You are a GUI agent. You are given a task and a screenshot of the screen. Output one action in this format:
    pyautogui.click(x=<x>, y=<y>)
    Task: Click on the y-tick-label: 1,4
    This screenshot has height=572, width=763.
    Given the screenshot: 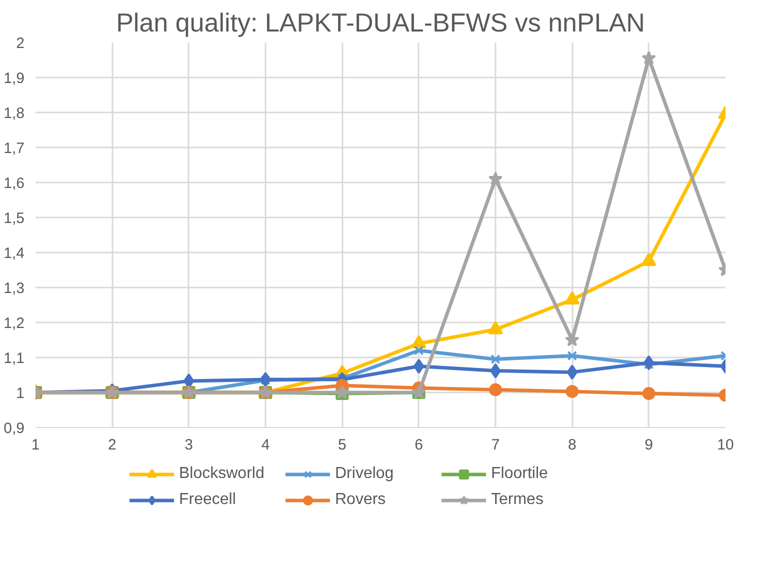 What is the action you would take?
    pyautogui.click(x=14, y=253)
    